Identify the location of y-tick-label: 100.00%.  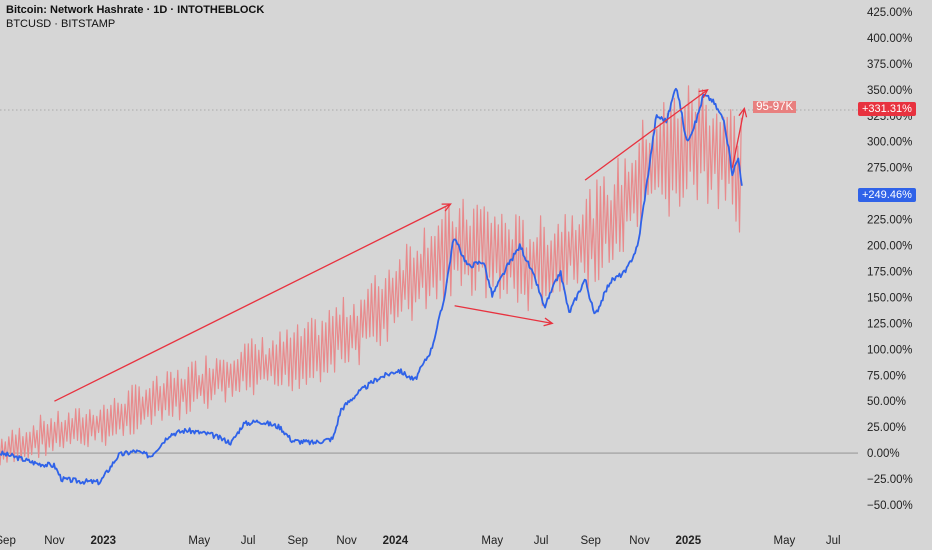
(889, 350).